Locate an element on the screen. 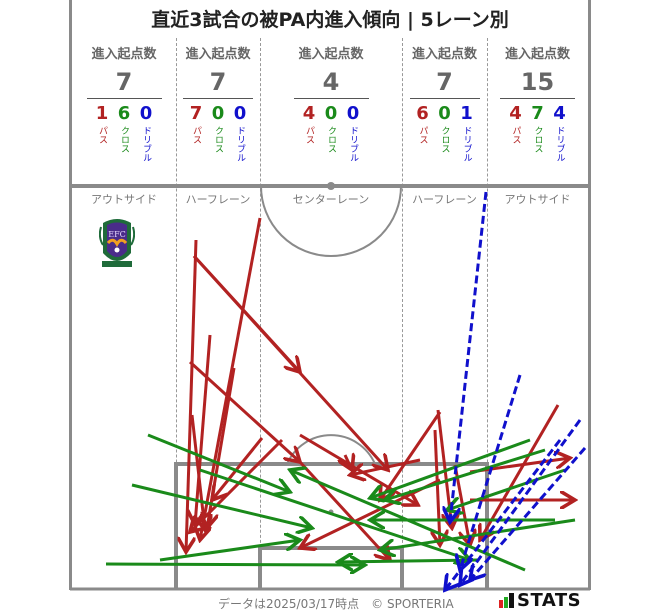 This screenshot has width=663, height=612. data-credit: データは2025/03/17時点 © SPORTERIA is located at coordinates (336, 604).